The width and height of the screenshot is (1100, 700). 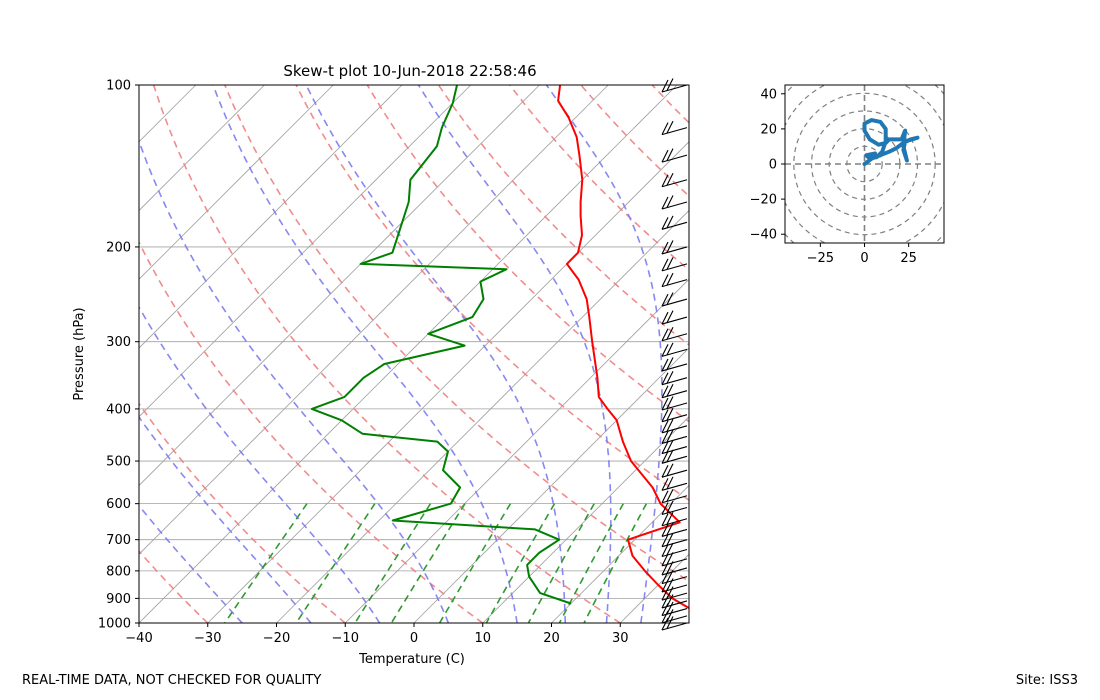 I want to click on x-tick-label: −40, so click(x=138, y=638).